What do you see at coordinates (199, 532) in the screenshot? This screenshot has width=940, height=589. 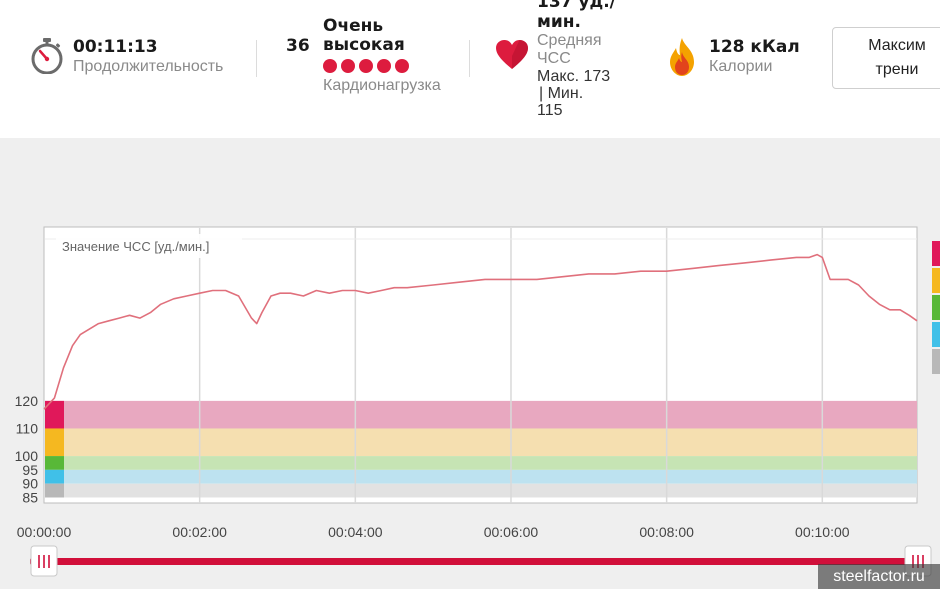 I see `x-tick-label: 00:02:00` at bounding box center [199, 532].